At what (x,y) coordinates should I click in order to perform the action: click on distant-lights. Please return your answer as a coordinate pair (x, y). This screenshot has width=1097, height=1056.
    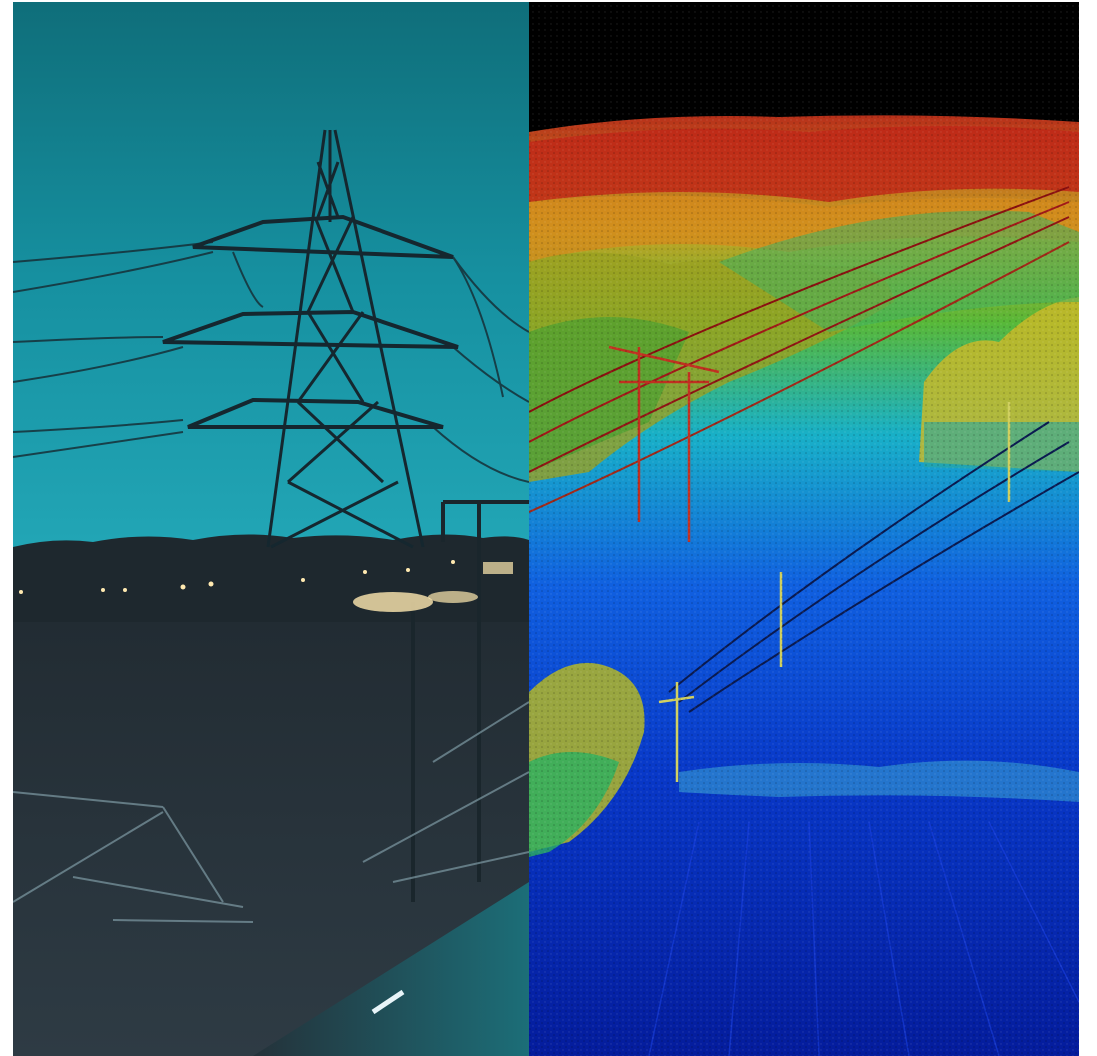
    Looking at the image, I should click on (266, 586).